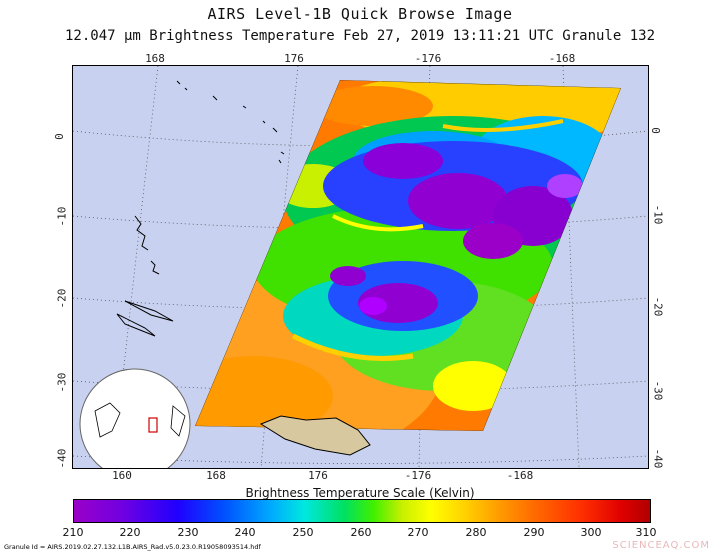 The width and height of the screenshot is (720, 556). What do you see at coordinates (520, 475) in the screenshot?
I see `bottom-lon-label: -168` at bounding box center [520, 475].